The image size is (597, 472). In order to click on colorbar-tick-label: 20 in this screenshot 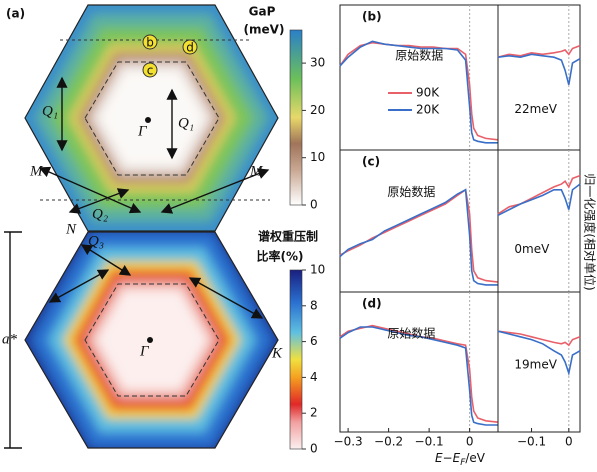, I will do `click(317, 110)`.